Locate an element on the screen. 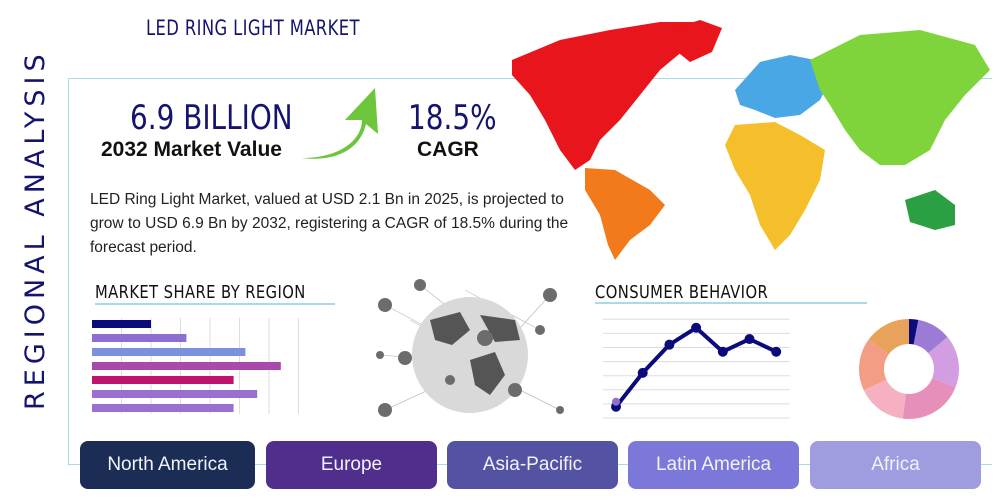 The width and height of the screenshot is (1000, 500). region-button-north-america: North America is located at coordinates (167, 465).